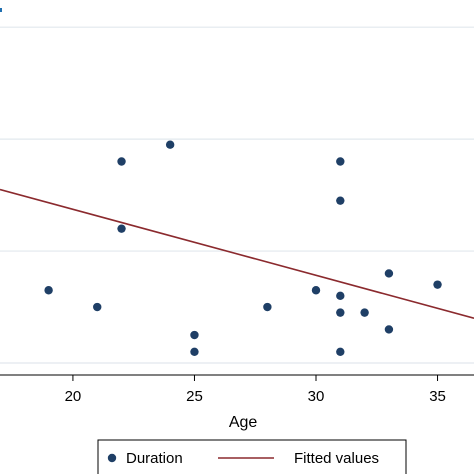 The image size is (474, 474). Describe the element at coordinates (194, 396) in the screenshot. I see `x-tick-label: 25` at that location.